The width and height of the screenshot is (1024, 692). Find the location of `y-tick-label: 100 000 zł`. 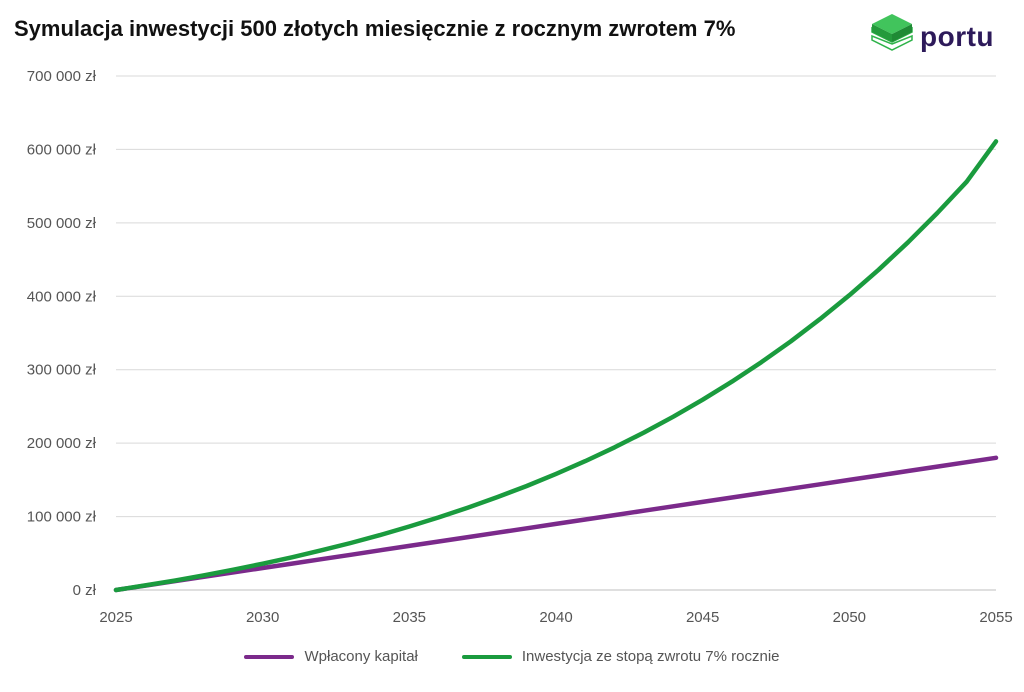

y-tick-label: 100 000 zł is located at coordinates (62, 517).